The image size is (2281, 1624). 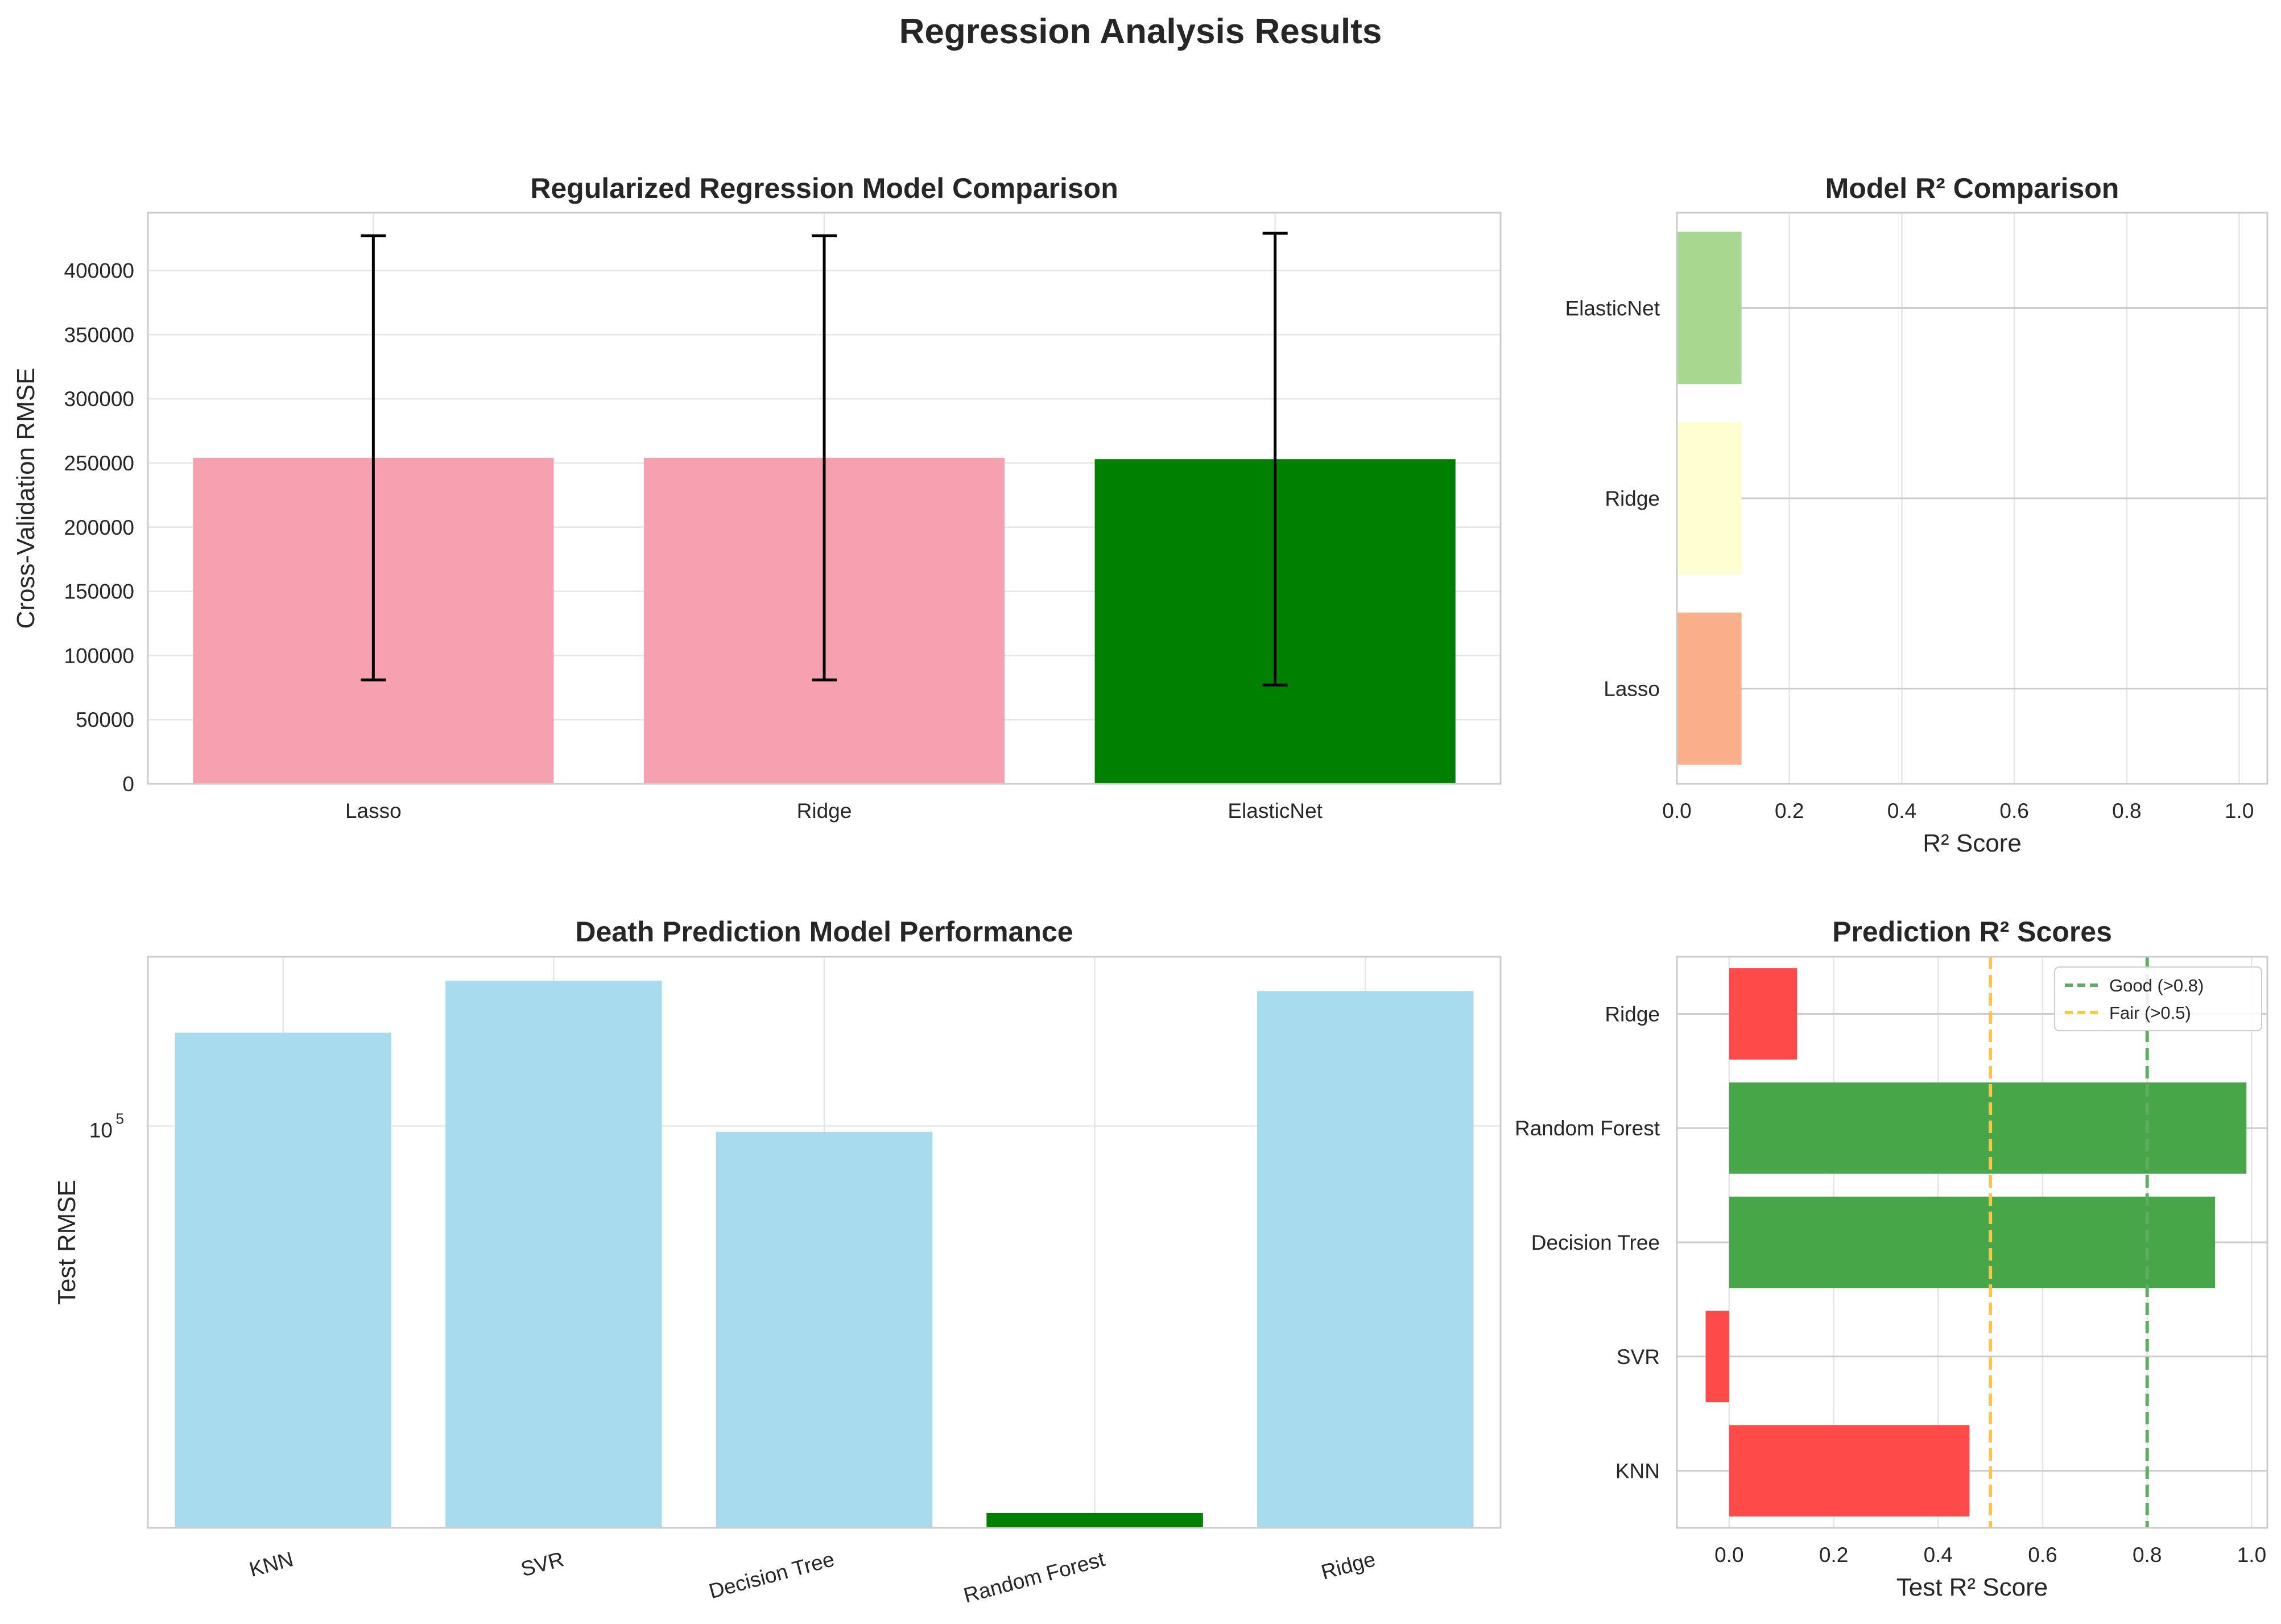 I want to click on x-tick-label: SVR, so click(x=542, y=1564).